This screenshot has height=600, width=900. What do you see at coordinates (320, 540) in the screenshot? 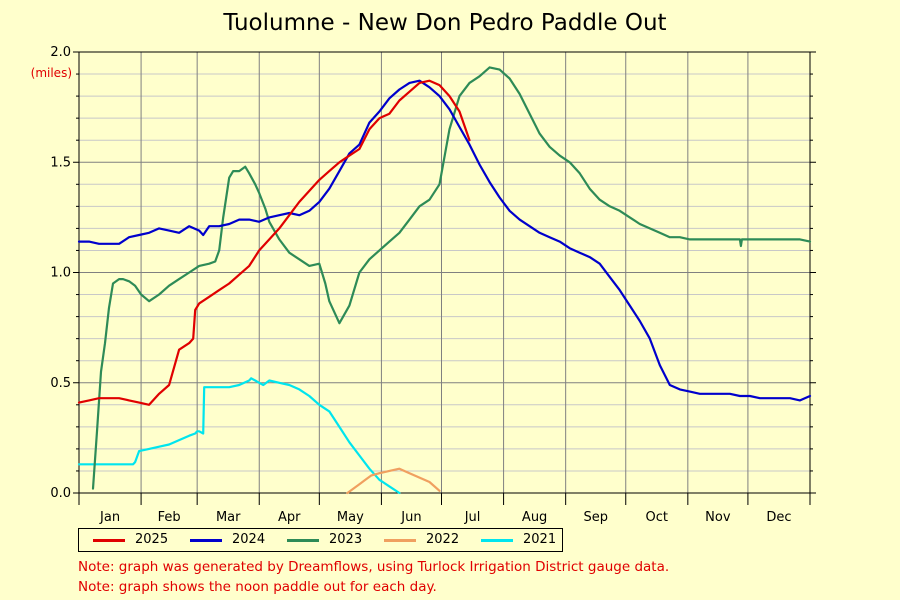
I see `chart-legend: 2025 2024 2023 2022 2021` at bounding box center [320, 540].